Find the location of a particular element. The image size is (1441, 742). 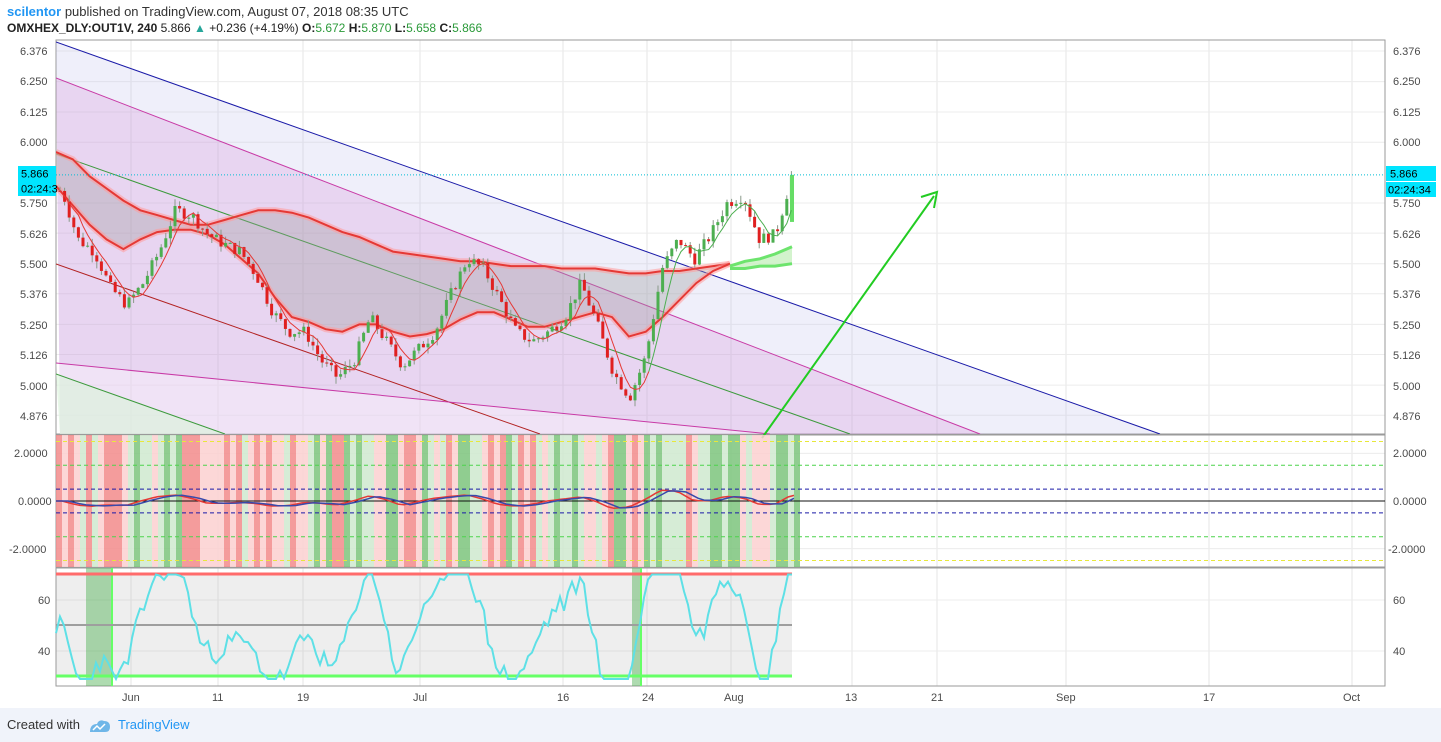

time-tick: 13 is located at coordinates (851, 698).